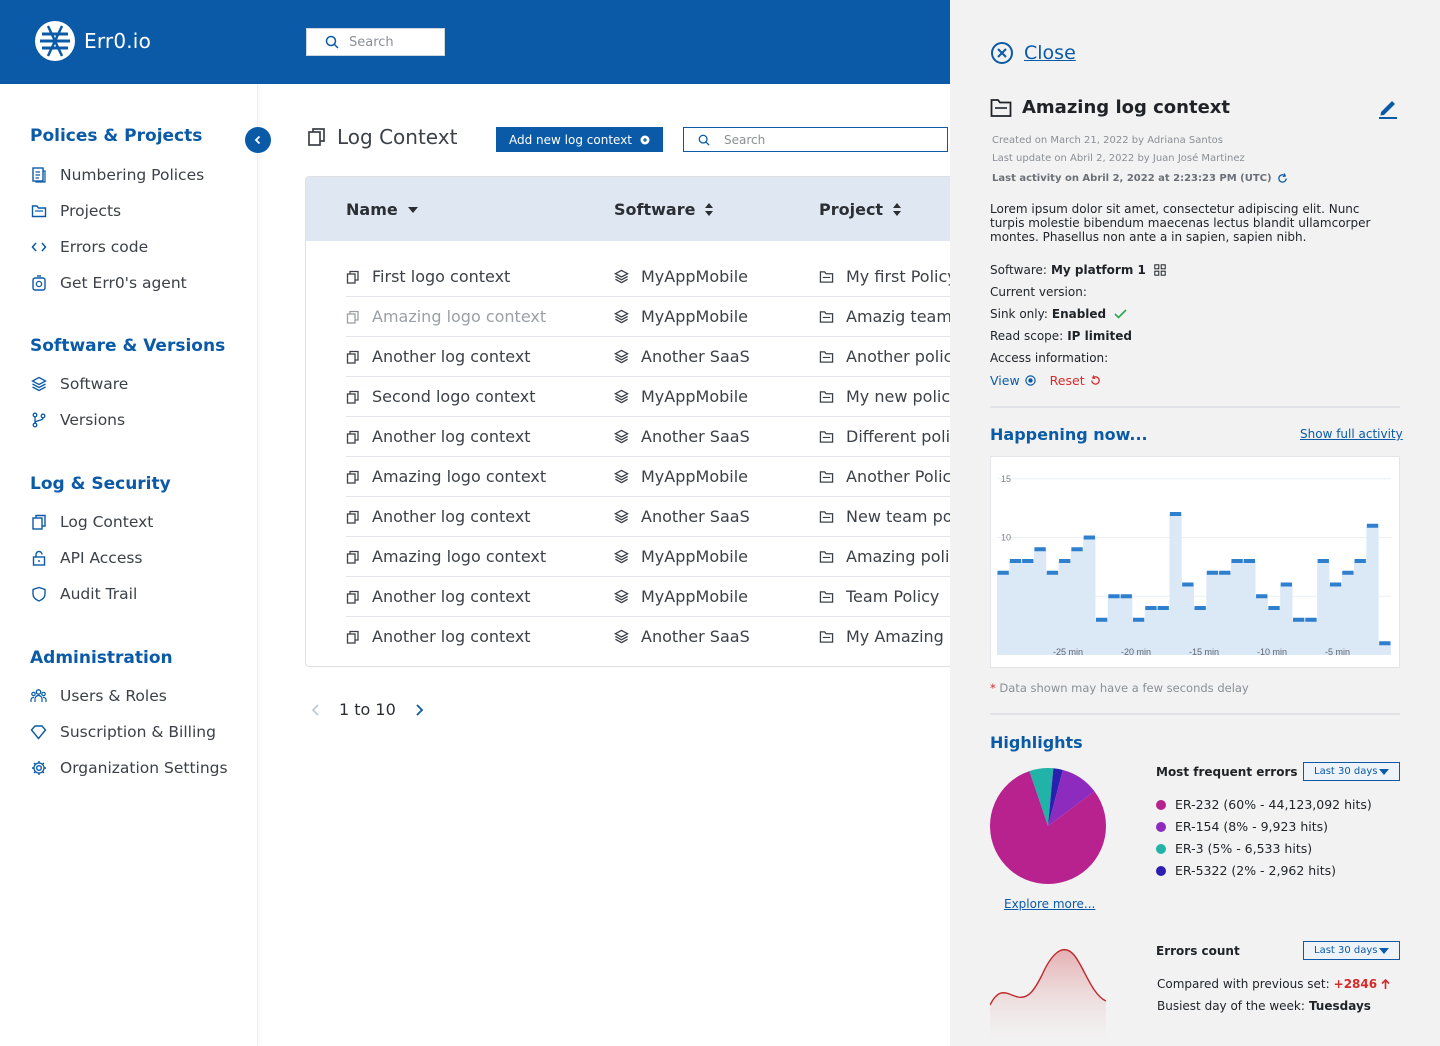 The width and height of the screenshot is (1440, 1046). Describe the element at coordinates (116, 136) in the screenshot. I see `section-title-polices: Polices & Projects` at that location.